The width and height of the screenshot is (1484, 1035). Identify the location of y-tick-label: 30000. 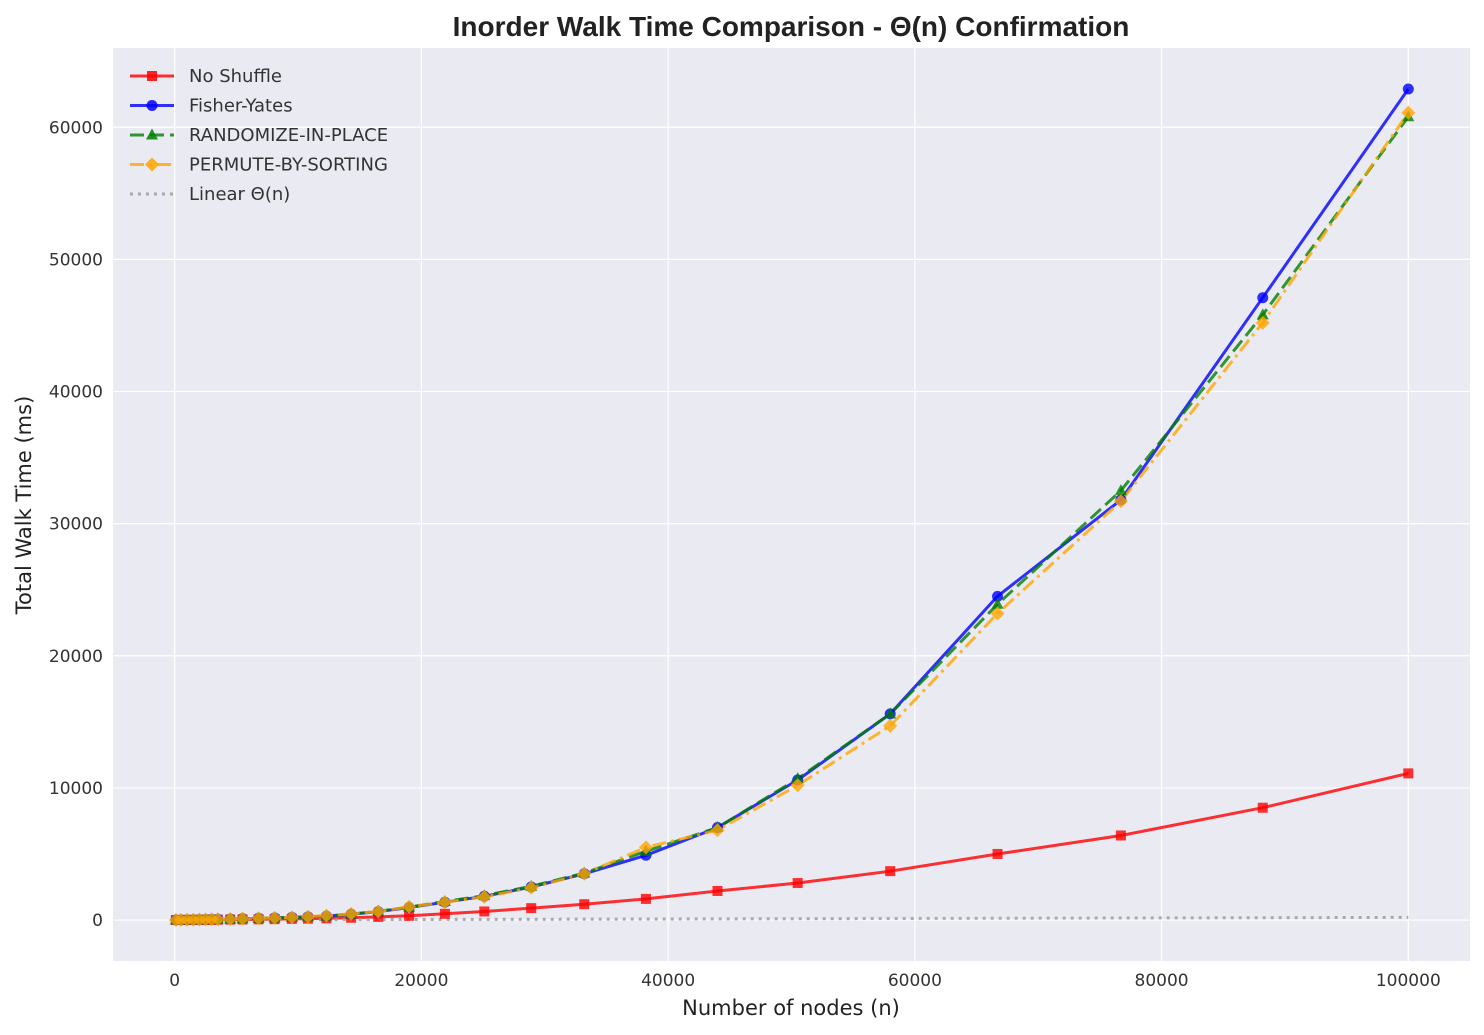
(76, 525).